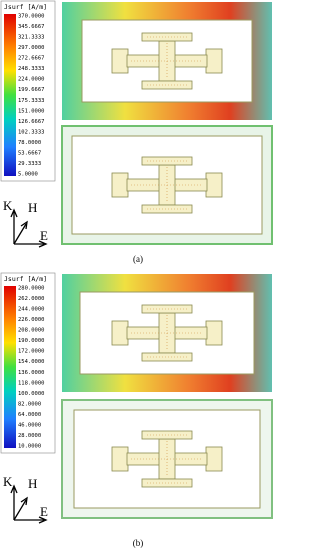 Image resolution: width=320 pixels, height=550 pixels. I want to click on legend-tick-label: 345.6667, so click(31, 27).